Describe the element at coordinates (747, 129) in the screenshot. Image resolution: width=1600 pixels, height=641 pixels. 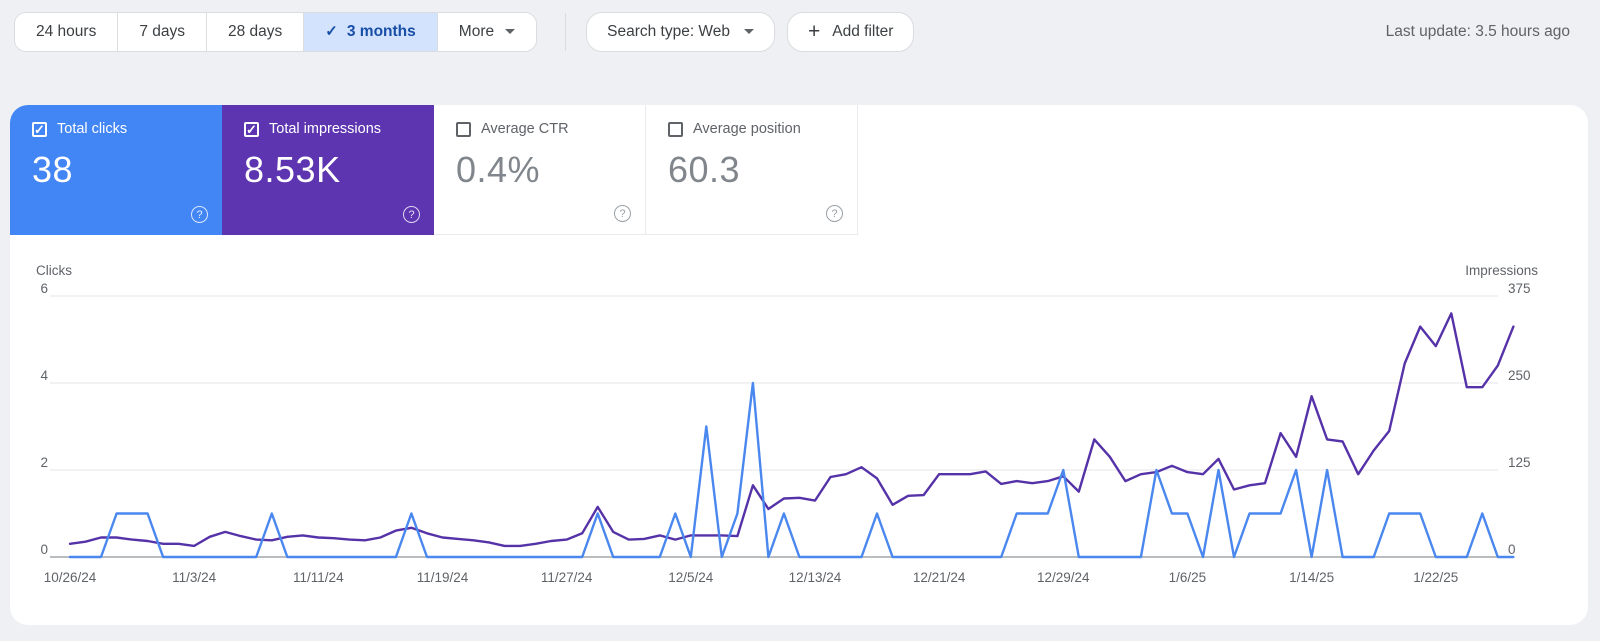
I see `metric-label: Average position` at that location.